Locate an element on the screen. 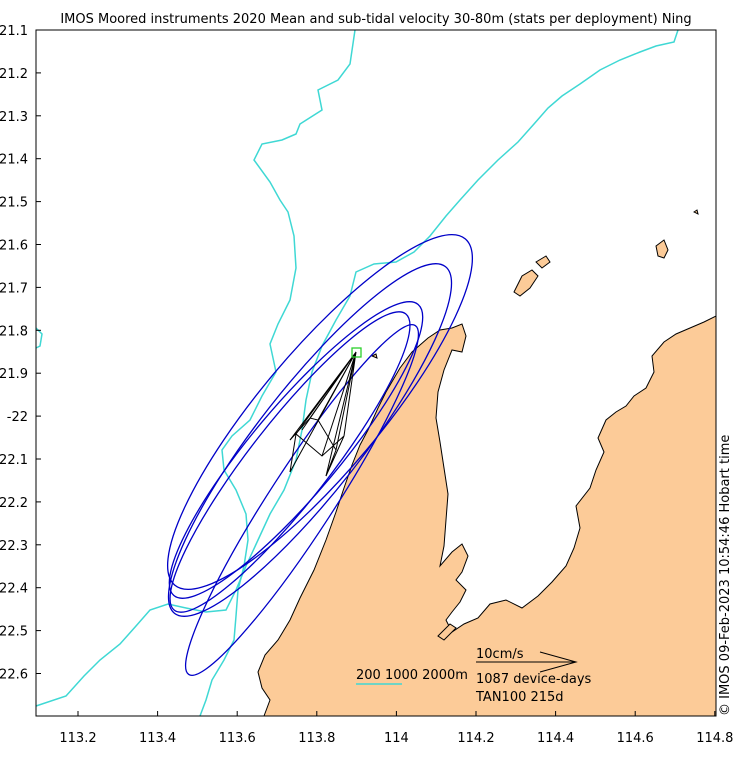 The image size is (737, 760). x-tick-label: 113.8 is located at coordinates (316, 738).